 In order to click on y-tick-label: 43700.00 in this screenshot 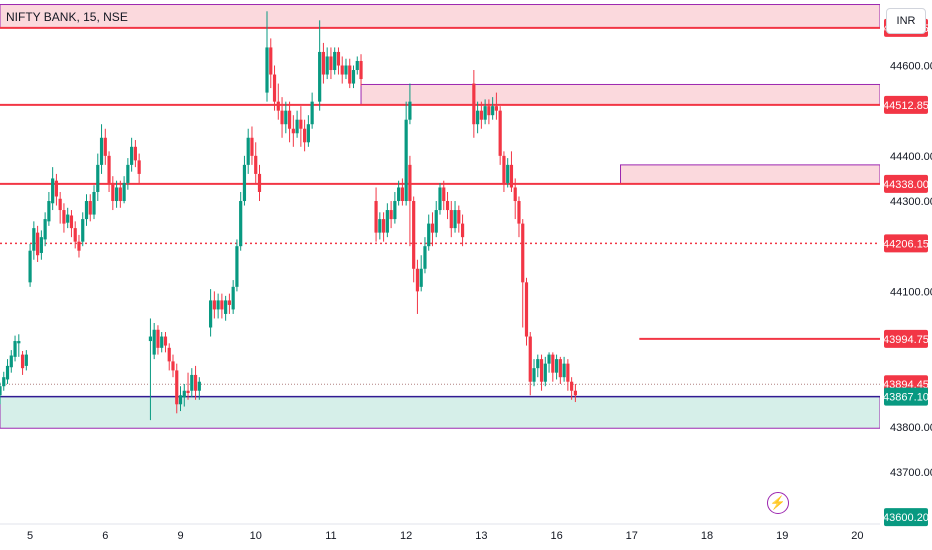, I will do `click(911, 473)`.